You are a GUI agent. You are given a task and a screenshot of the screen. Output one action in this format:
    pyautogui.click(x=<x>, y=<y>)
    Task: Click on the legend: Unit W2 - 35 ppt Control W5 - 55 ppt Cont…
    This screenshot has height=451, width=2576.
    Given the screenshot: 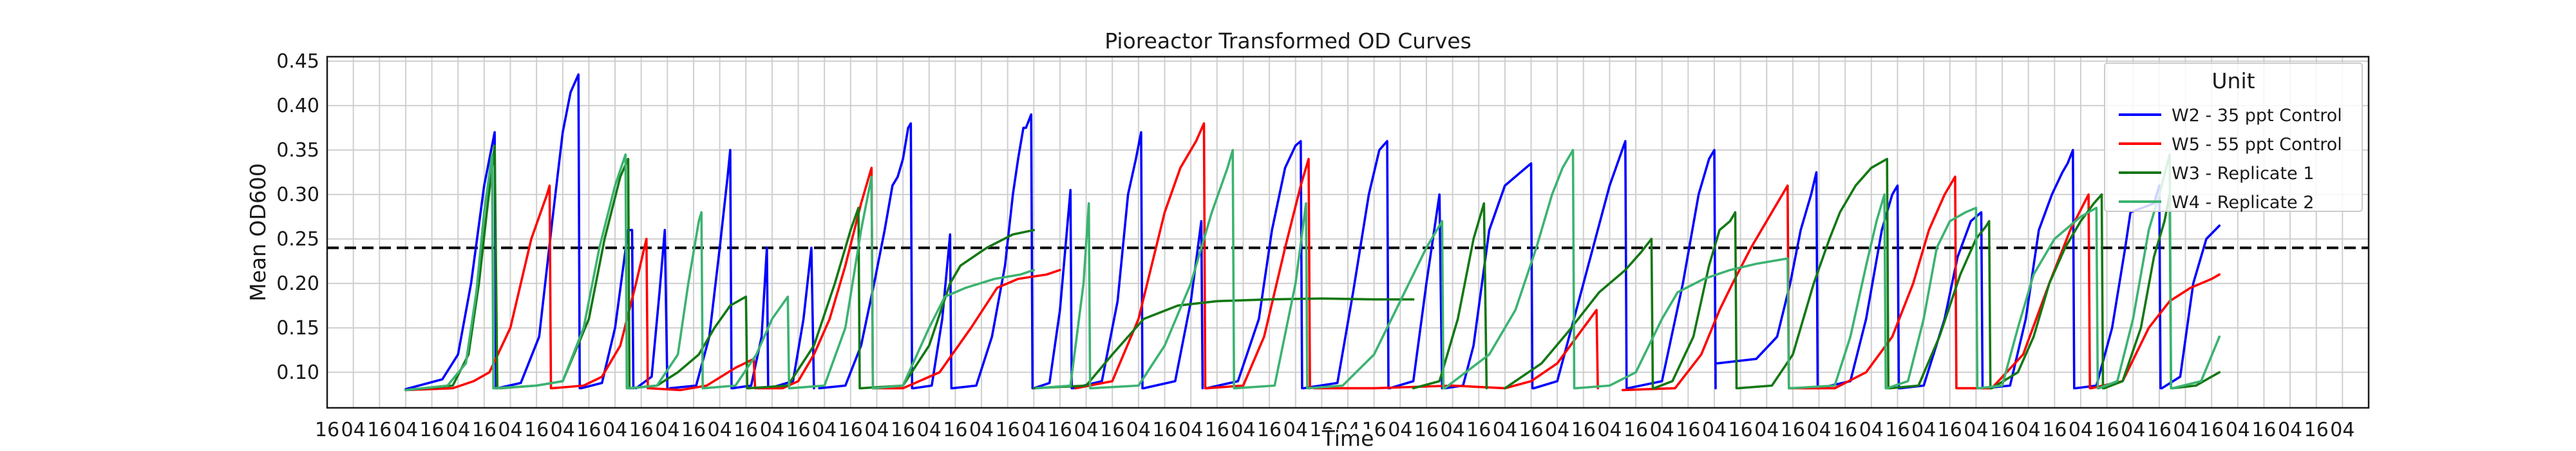 What is the action you would take?
    pyautogui.click(x=2233, y=137)
    